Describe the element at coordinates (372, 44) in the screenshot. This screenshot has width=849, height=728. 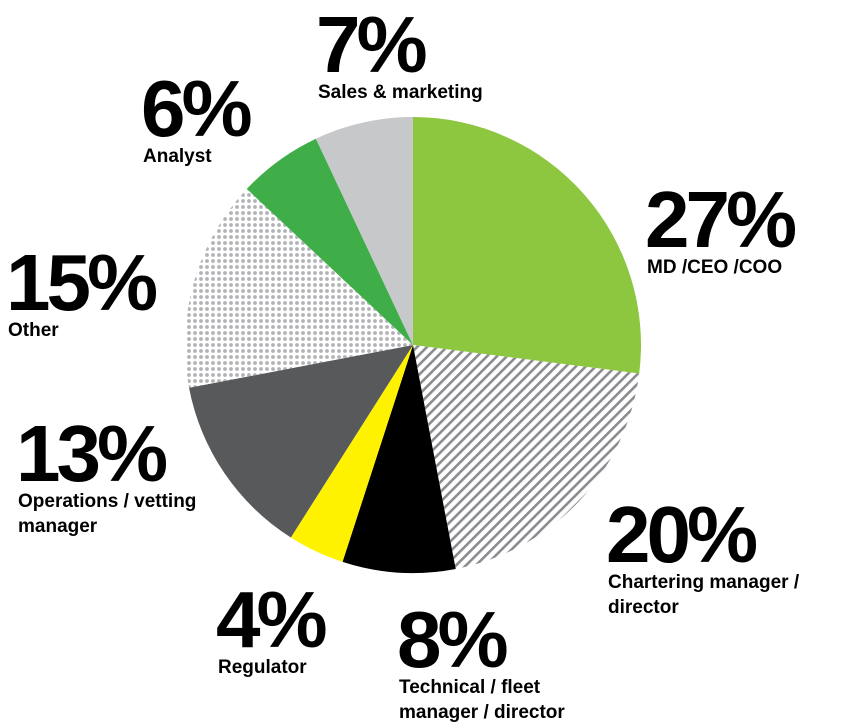
I see `value-label: 7%` at that location.